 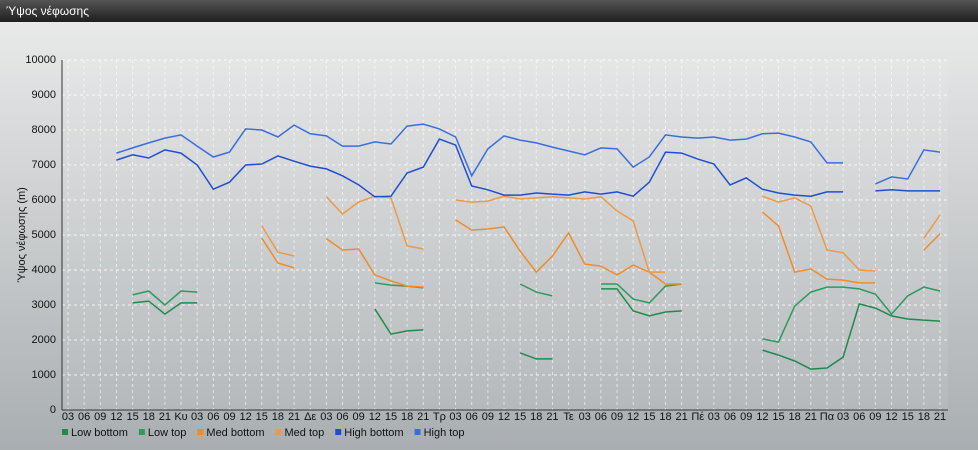 What do you see at coordinates (827, 417) in the screenshot?
I see `x-tick-label: Πα` at bounding box center [827, 417].